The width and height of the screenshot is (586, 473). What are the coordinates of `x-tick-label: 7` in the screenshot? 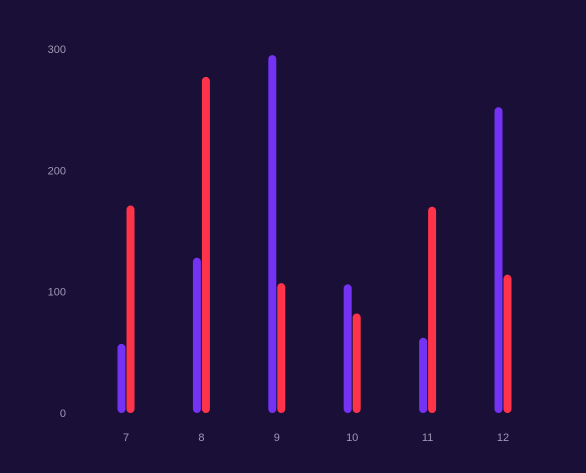 It's located at (126, 438).